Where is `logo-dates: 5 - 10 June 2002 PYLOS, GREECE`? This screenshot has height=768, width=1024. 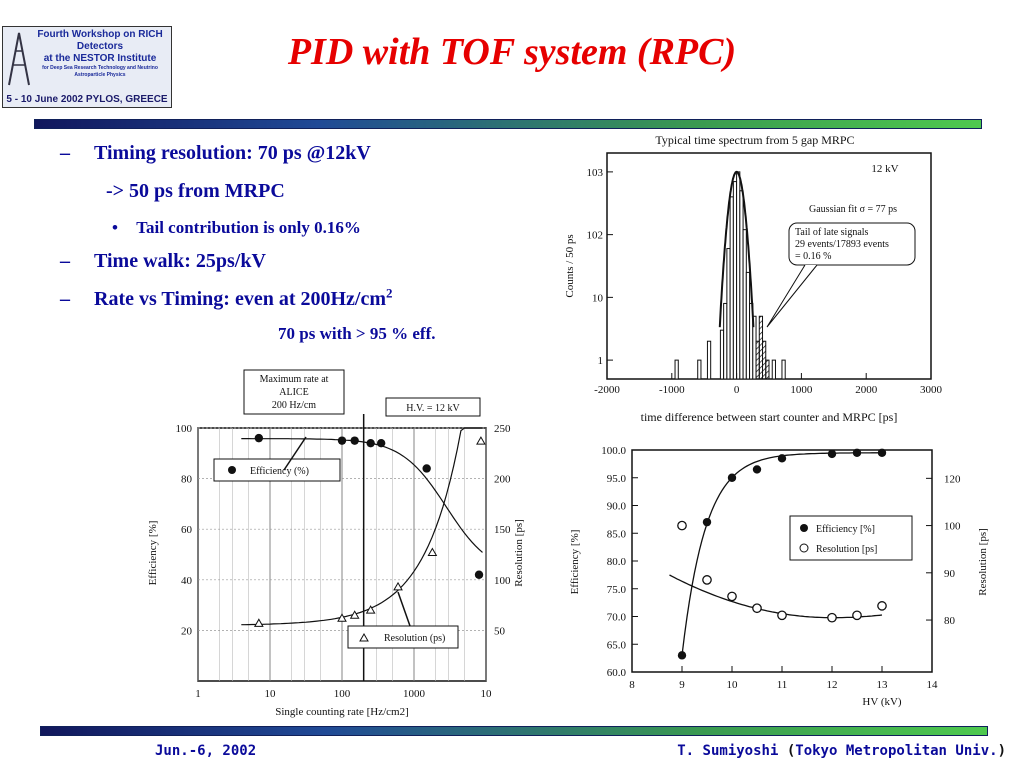
logo-dates: 5 - 10 June 2002 PYLOS, GREECE is located at coordinates (87, 99).